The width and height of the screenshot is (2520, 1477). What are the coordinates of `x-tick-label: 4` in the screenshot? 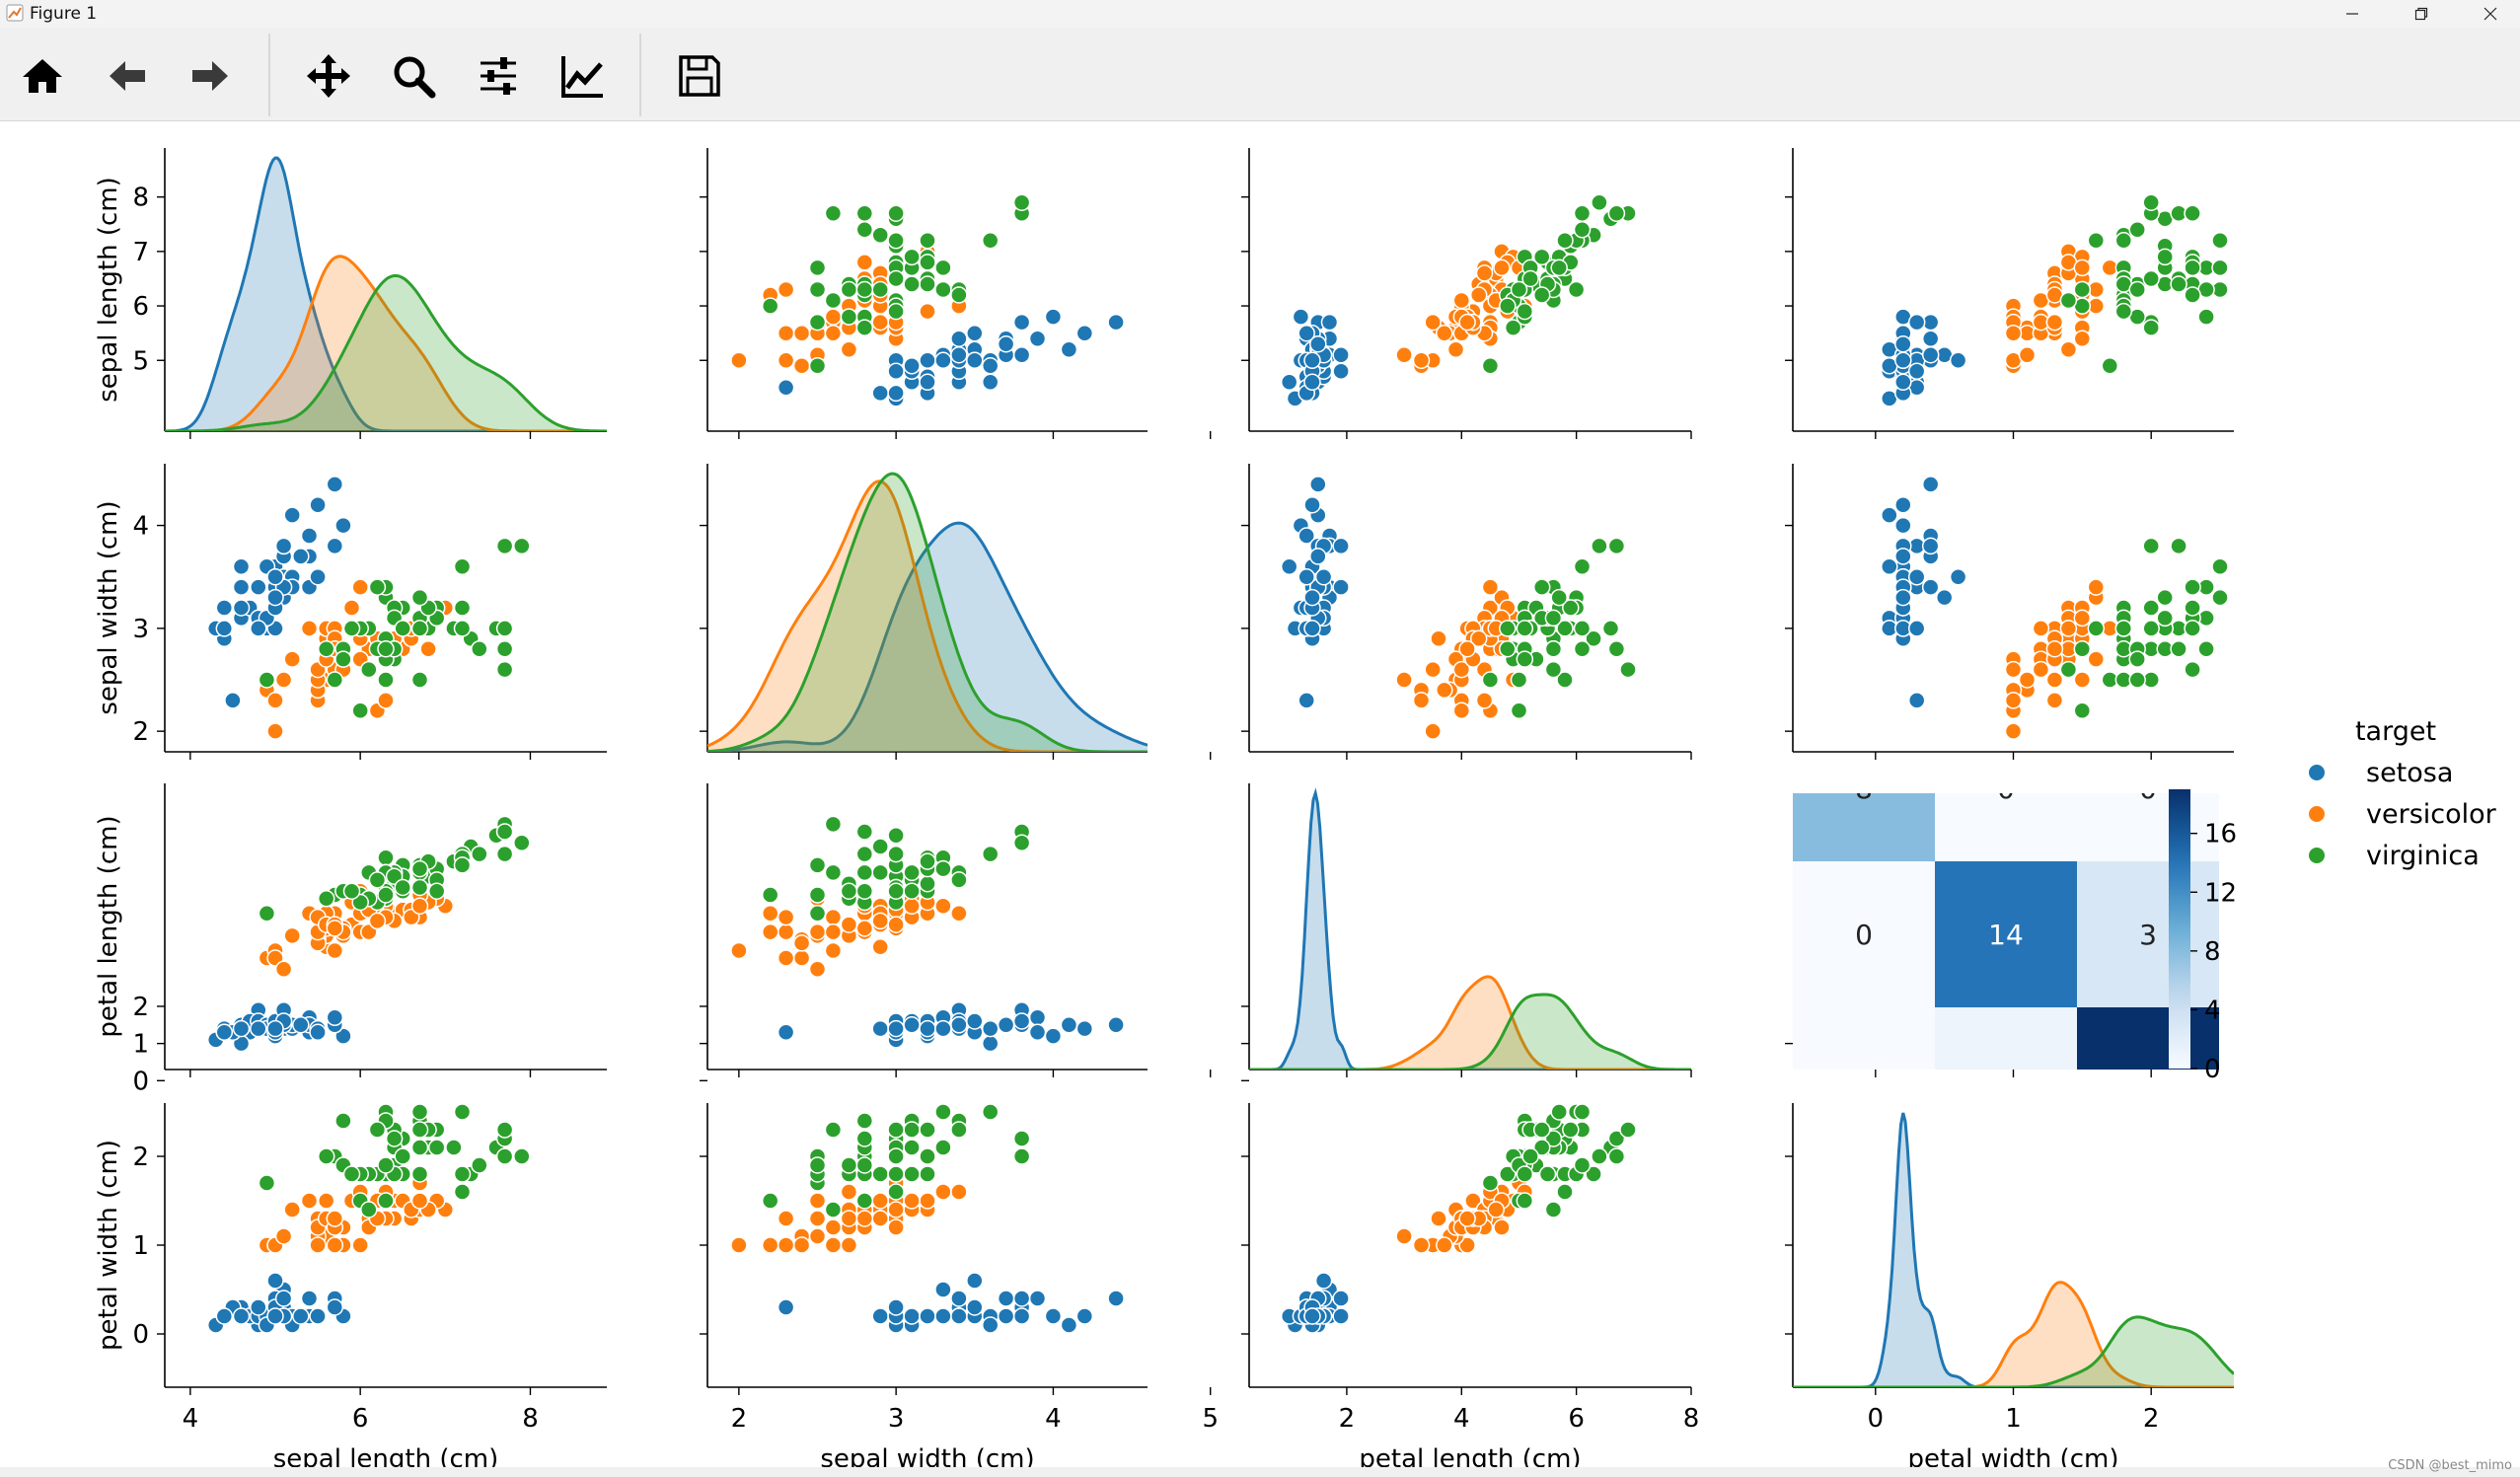 It's located at (1053, 1419).